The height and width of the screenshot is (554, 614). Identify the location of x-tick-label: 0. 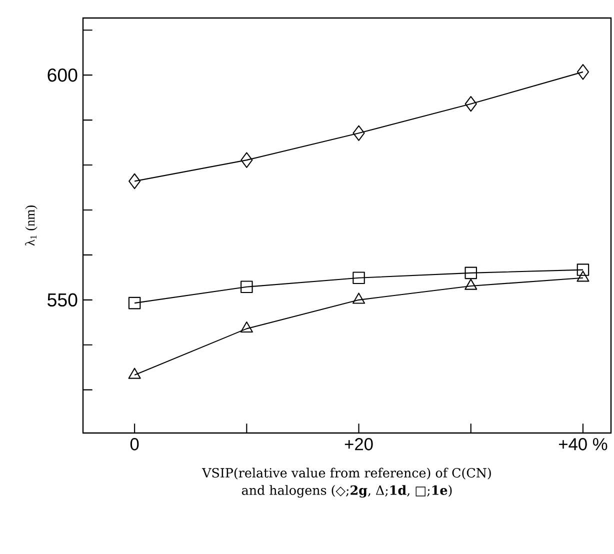
(134, 444).